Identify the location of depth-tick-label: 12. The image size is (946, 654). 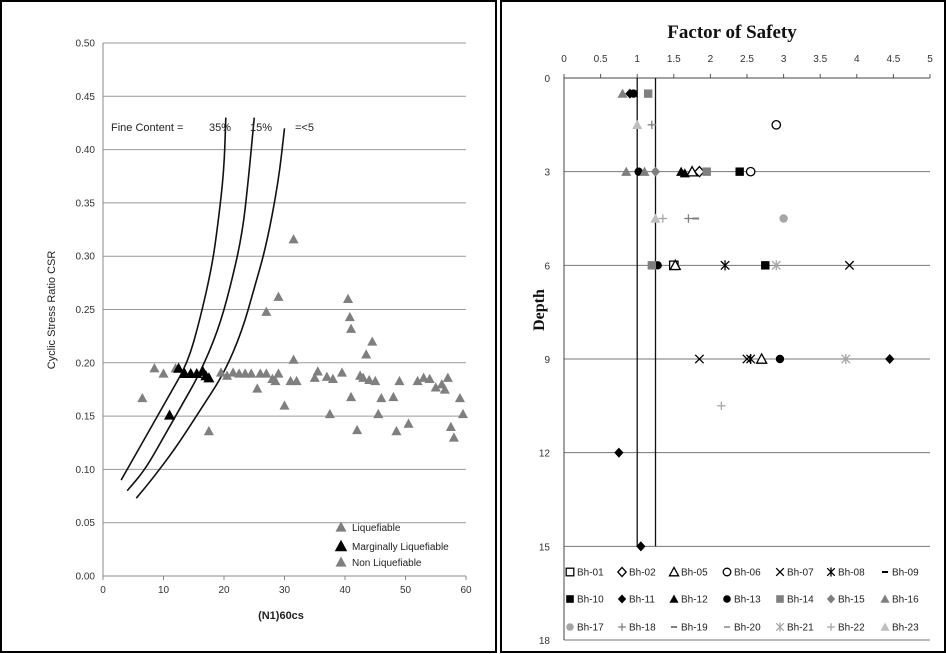
(545, 454).